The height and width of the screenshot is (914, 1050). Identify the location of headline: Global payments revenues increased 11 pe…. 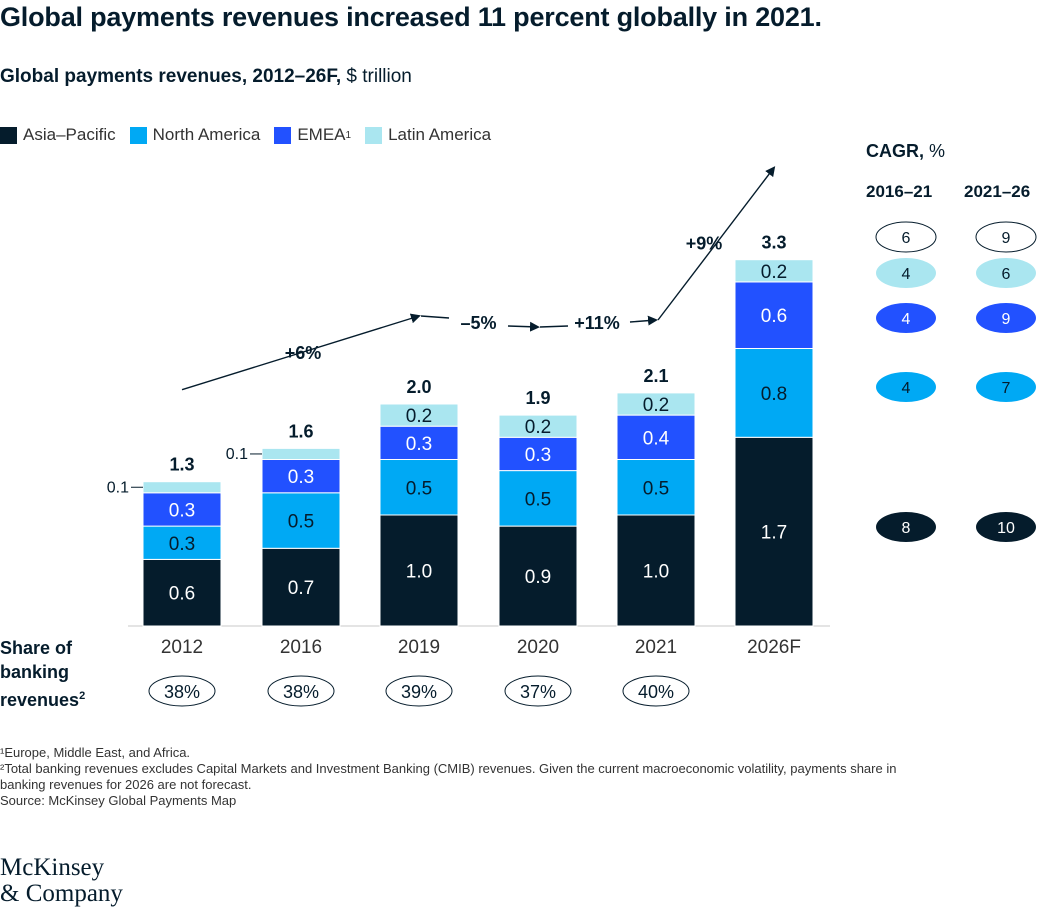
(411, 17).